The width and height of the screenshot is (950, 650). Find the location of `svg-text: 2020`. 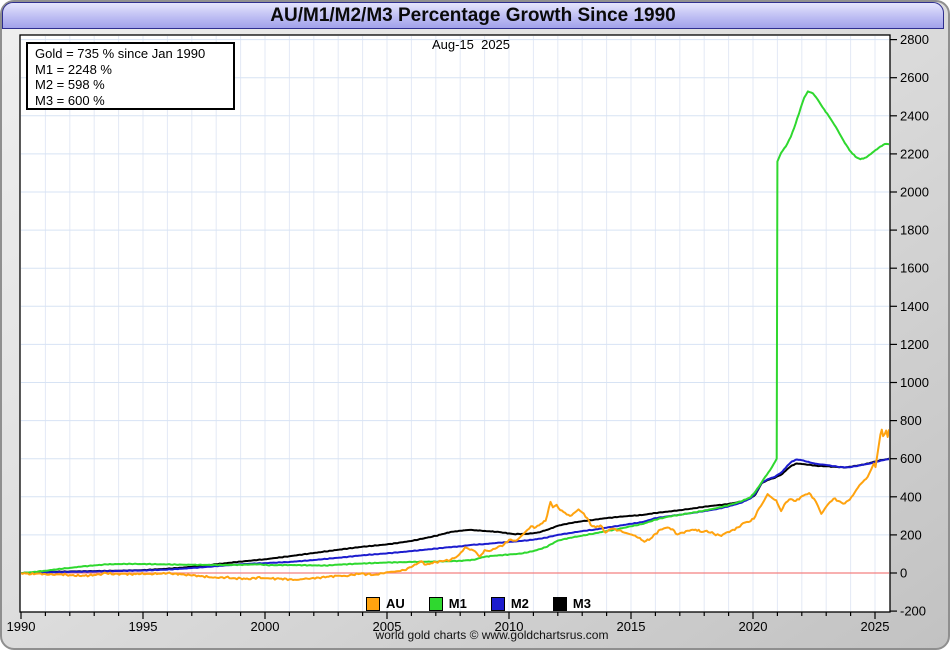

svg-text: 2020 is located at coordinates (753, 626).